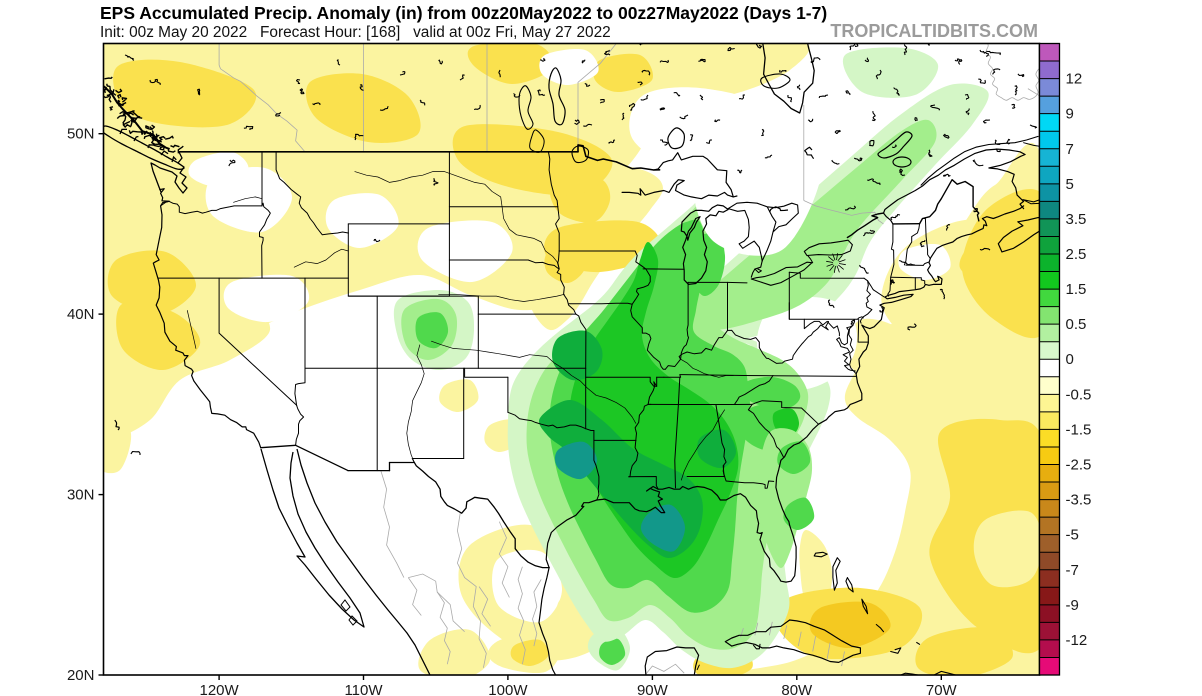 This screenshot has width=1202, height=696. I want to click on svg-text: 12, so click(1074, 79).